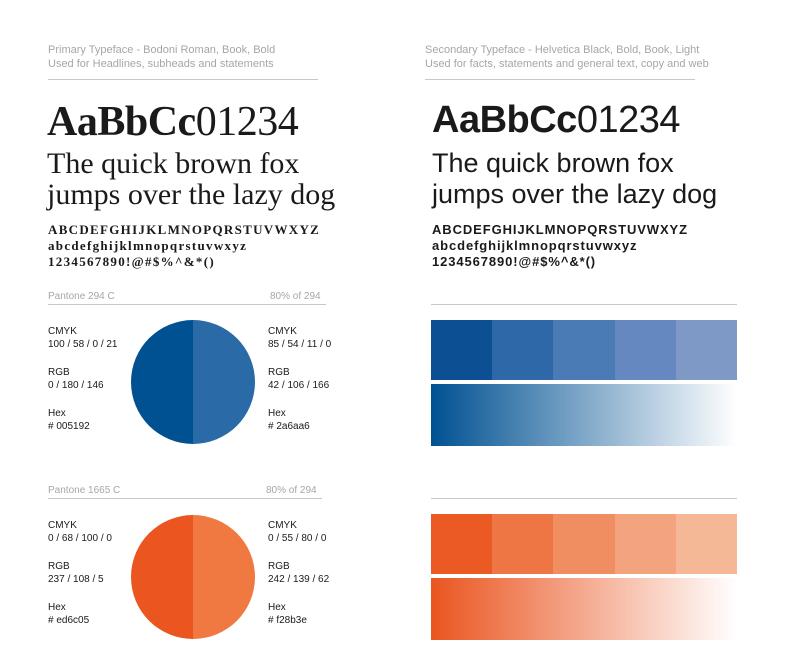  Describe the element at coordinates (131, 261) in the screenshot. I see `primary-symbols: 1234567890!@#$%^&*()` at that location.